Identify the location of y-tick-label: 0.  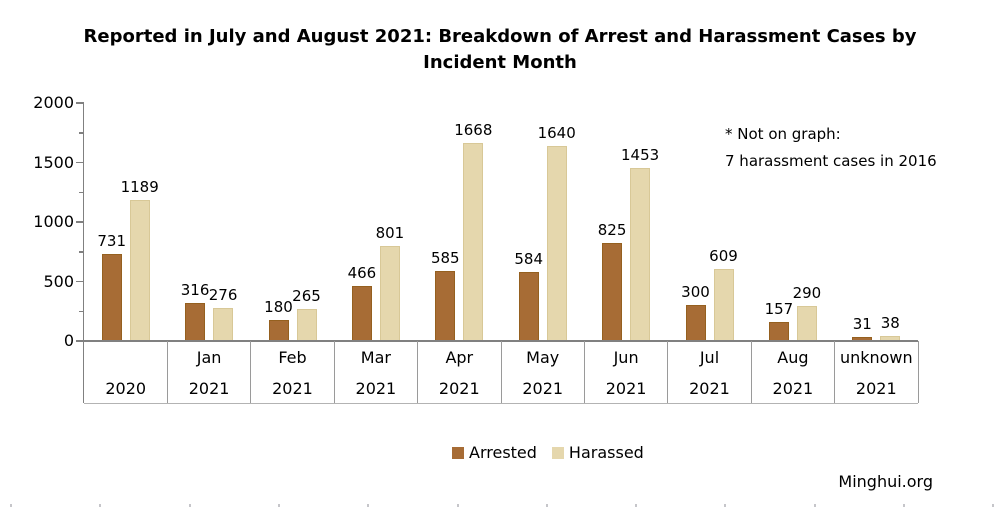
(68, 340).